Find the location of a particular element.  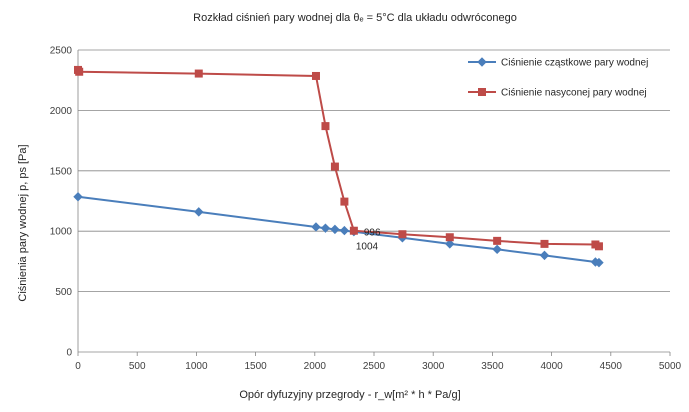

annotations: 996 1004 is located at coordinates (368, 240).